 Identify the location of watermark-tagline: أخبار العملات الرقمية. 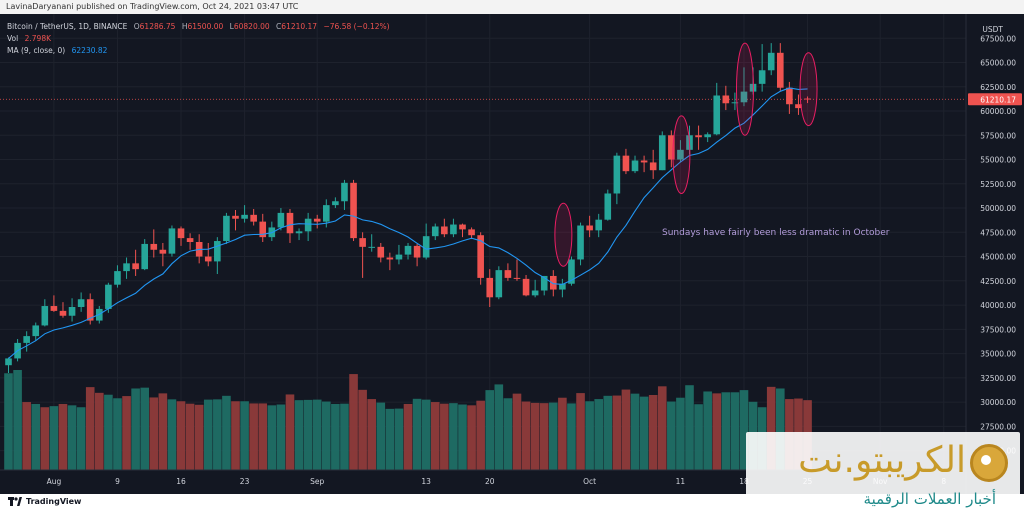
(929, 499).